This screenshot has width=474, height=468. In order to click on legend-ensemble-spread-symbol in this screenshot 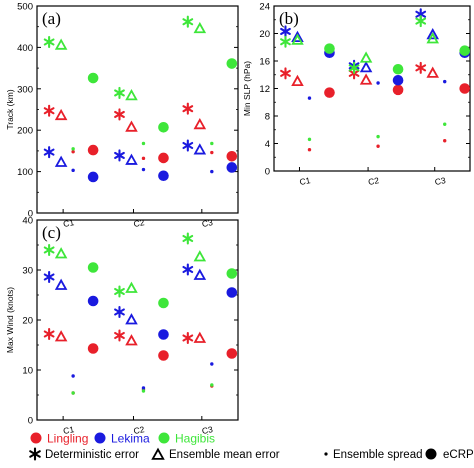, I will do `click(326, 454)`.